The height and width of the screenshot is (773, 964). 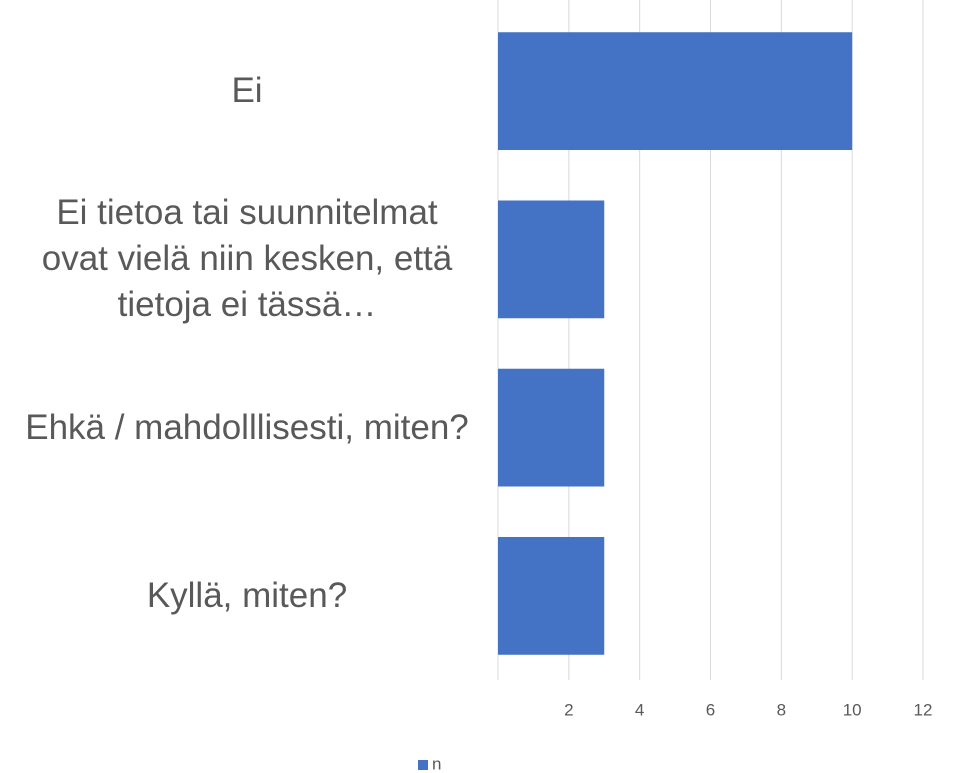 What do you see at coordinates (247, 595) in the screenshot?
I see `y-tick-label: Kyllä, miten?` at bounding box center [247, 595].